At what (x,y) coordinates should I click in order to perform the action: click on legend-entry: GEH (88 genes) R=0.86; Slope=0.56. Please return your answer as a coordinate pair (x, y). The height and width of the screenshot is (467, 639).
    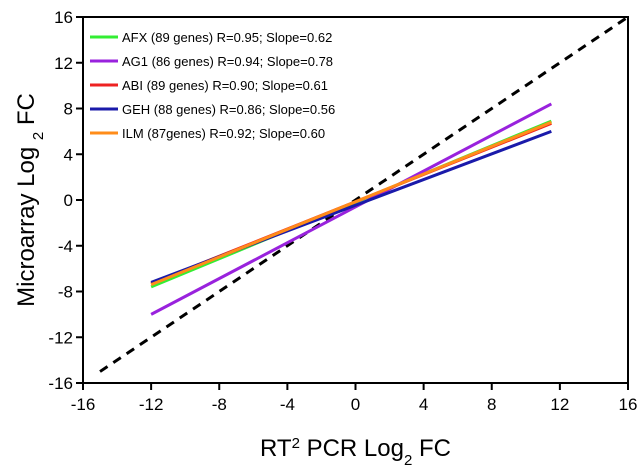
    Looking at the image, I should click on (228, 109).